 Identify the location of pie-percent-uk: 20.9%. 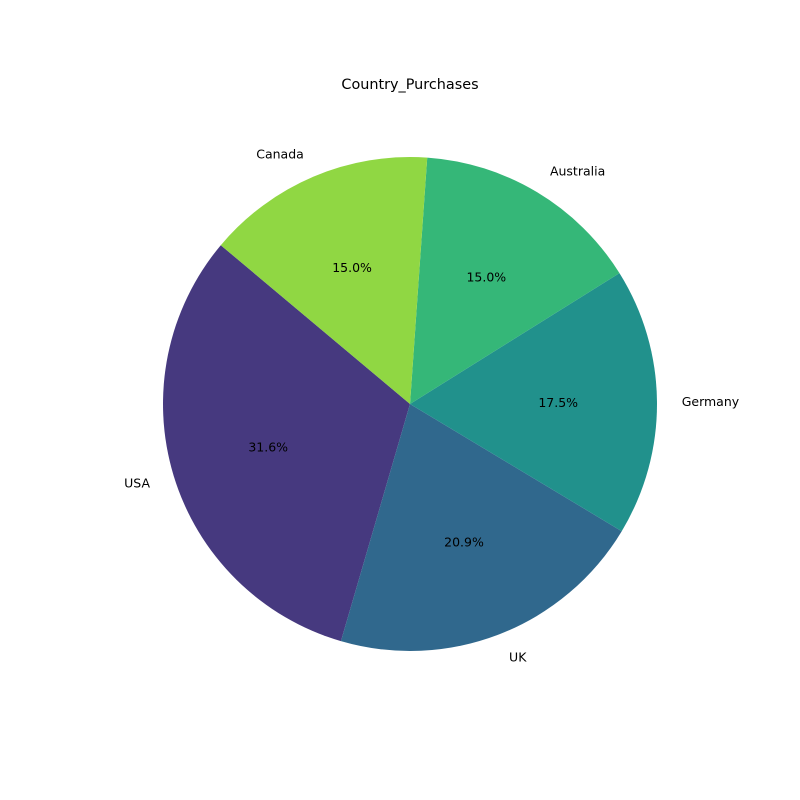
(464, 542).